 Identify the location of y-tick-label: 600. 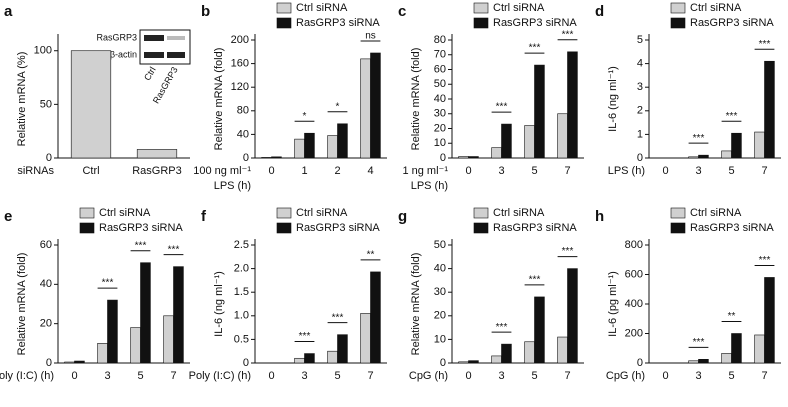
(634, 274).